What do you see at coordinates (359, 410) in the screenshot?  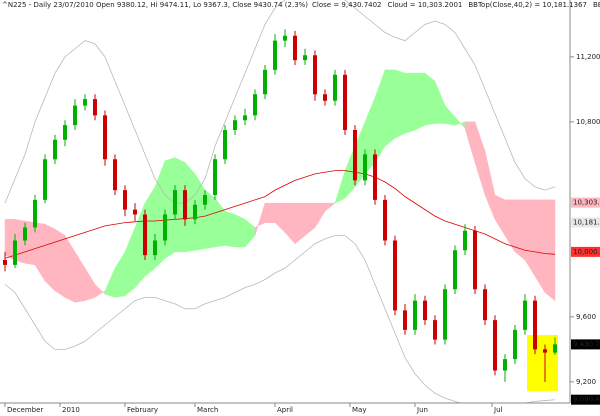 I see `x-tick-label: May` at bounding box center [359, 410].